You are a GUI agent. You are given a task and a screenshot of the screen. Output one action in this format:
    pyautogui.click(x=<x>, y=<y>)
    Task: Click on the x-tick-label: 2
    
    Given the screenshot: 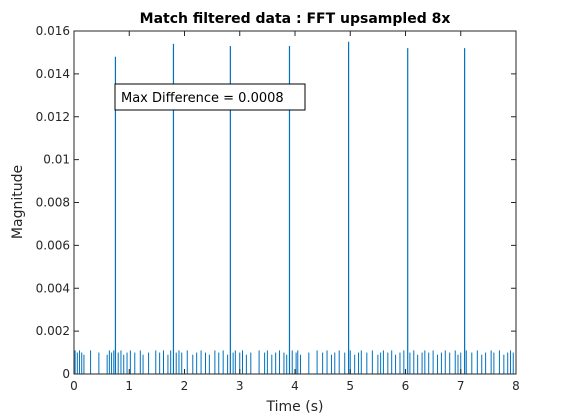 What is the action you would take?
    pyautogui.click(x=185, y=386)
    